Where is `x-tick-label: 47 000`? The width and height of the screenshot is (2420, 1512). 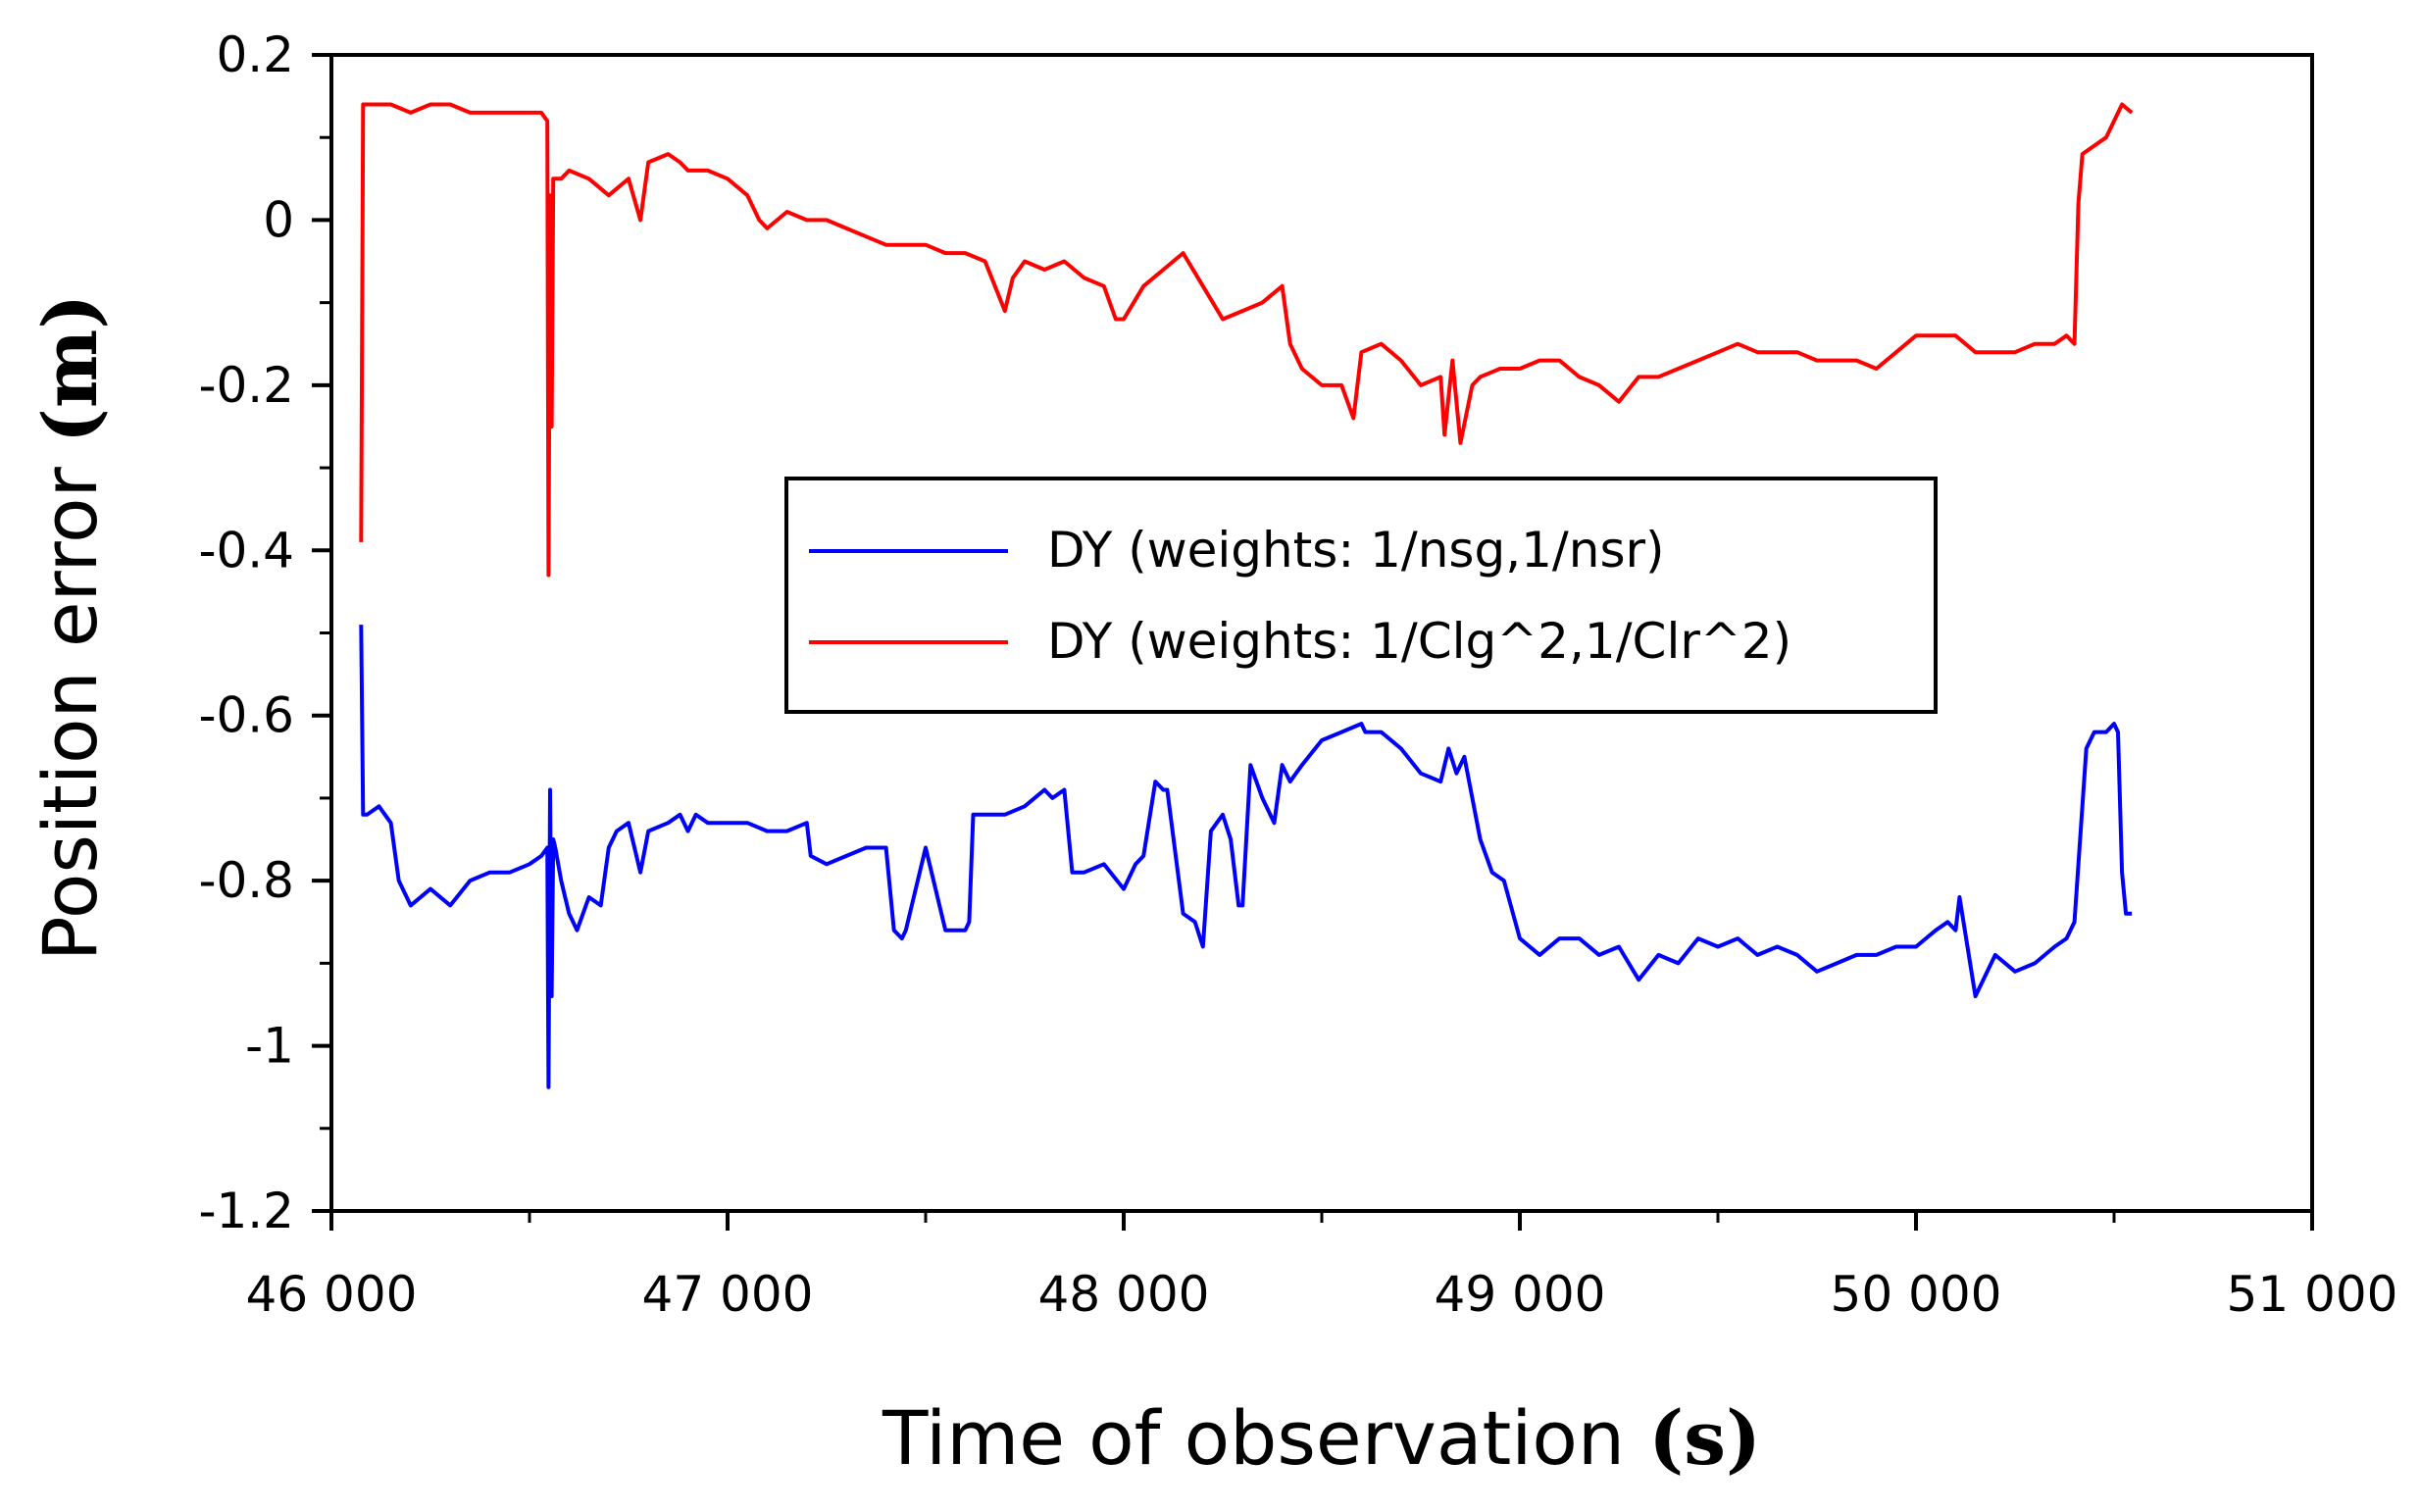 x-tick-label: 47 000 is located at coordinates (728, 1294).